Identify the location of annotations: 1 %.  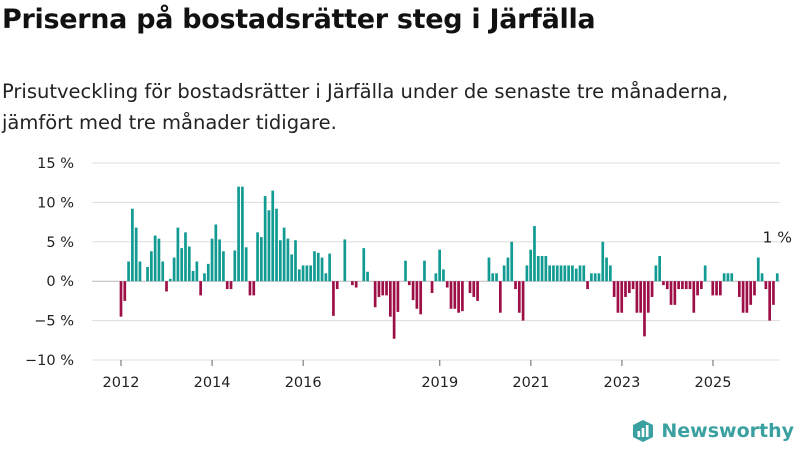
(777, 237).